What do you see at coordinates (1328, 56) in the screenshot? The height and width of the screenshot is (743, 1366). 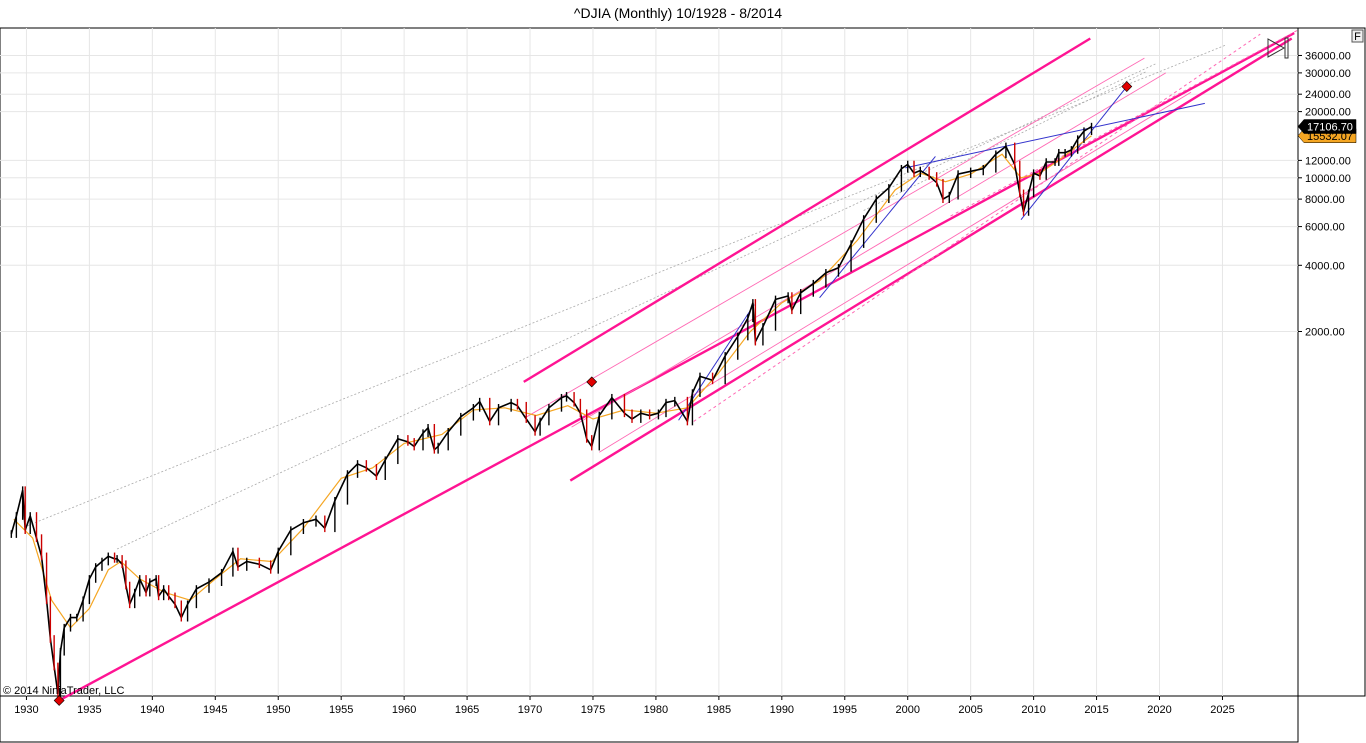 I see `y-tick-label-36000: 36000.00` at bounding box center [1328, 56].